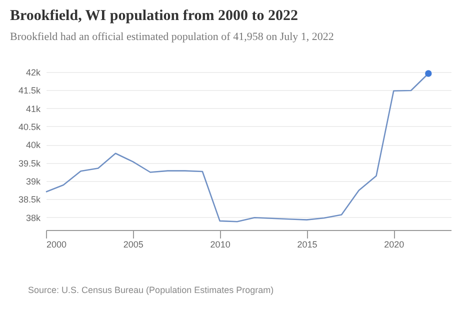 The height and width of the screenshot is (316, 474). I want to click on y-tick-label: 39k, so click(33, 181).